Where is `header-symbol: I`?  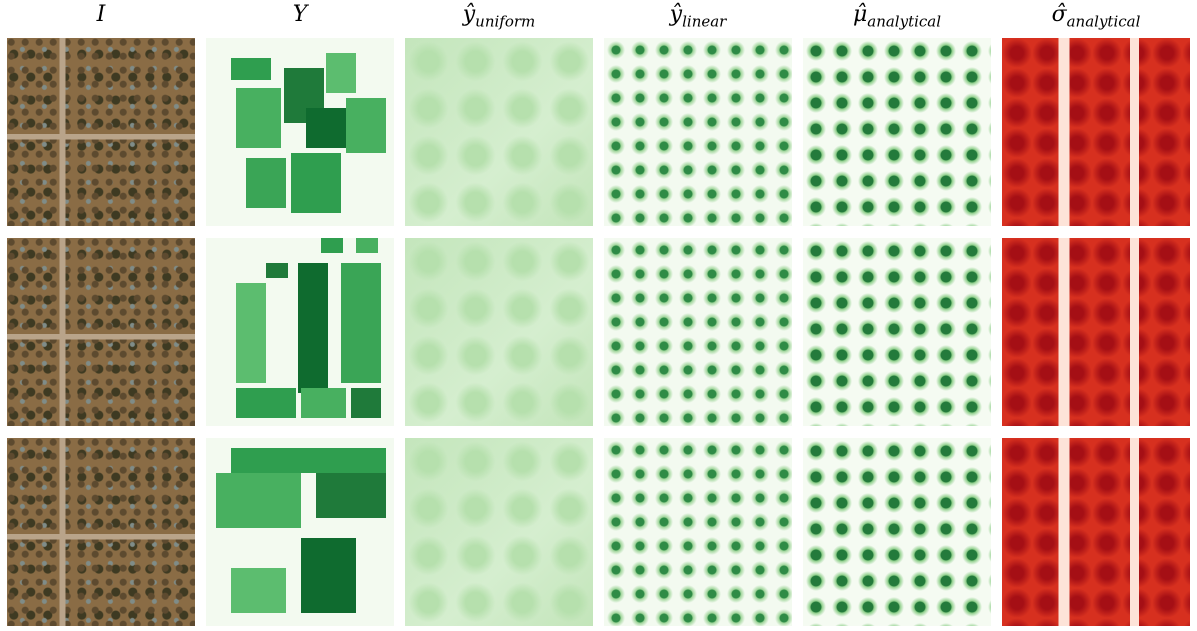 header-symbol: I is located at coordinates (101, 14).